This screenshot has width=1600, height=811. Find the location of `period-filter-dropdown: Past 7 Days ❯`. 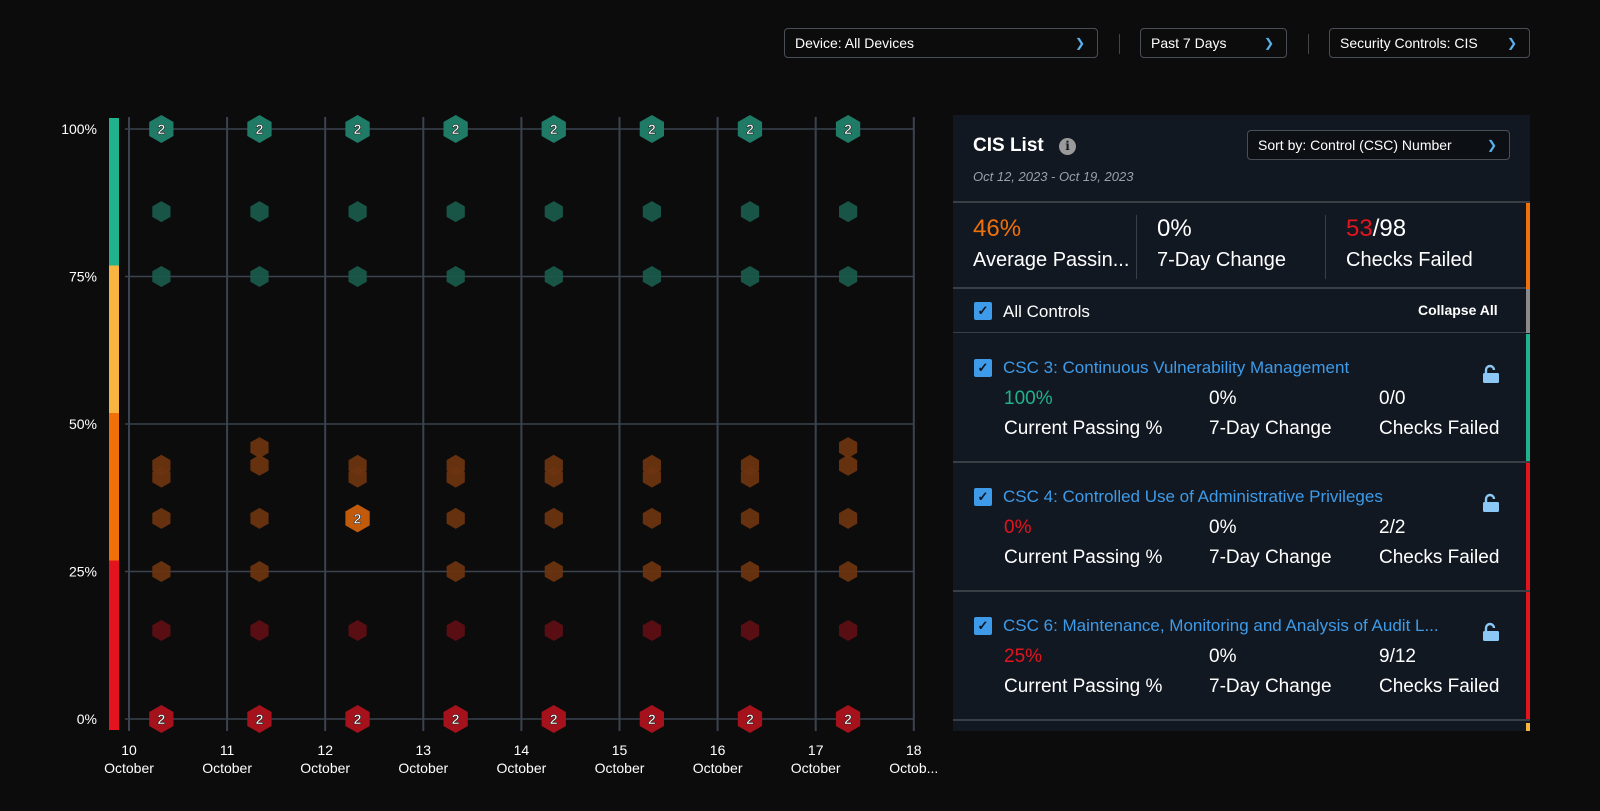

period-filter-dropdown: Past 7 Days ❯ is located at coordinates (1213, 43).